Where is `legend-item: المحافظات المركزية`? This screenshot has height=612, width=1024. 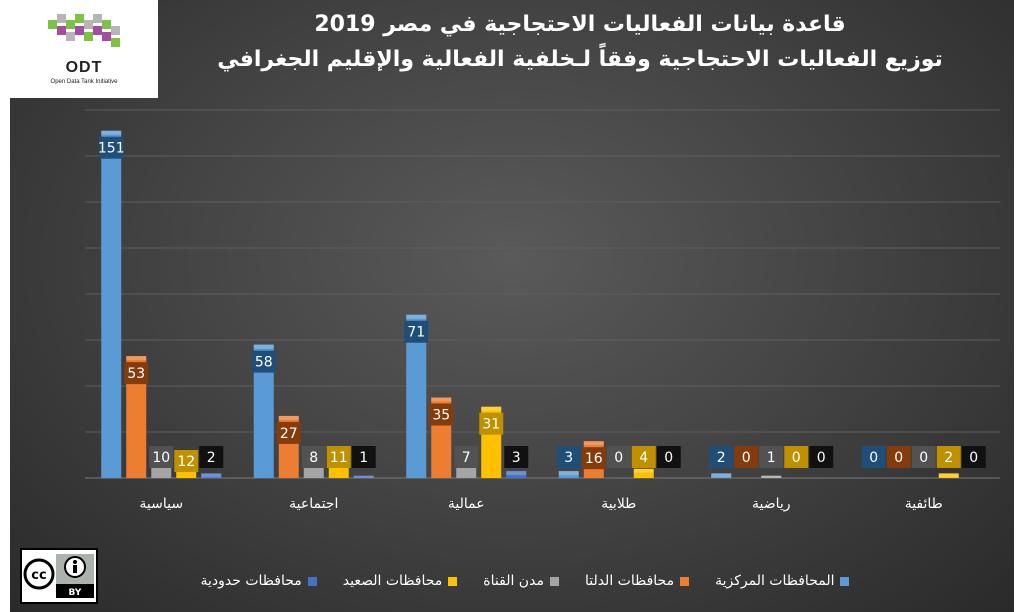
legend-item: المحافظات المركزية is located at coordinates (782, 581).